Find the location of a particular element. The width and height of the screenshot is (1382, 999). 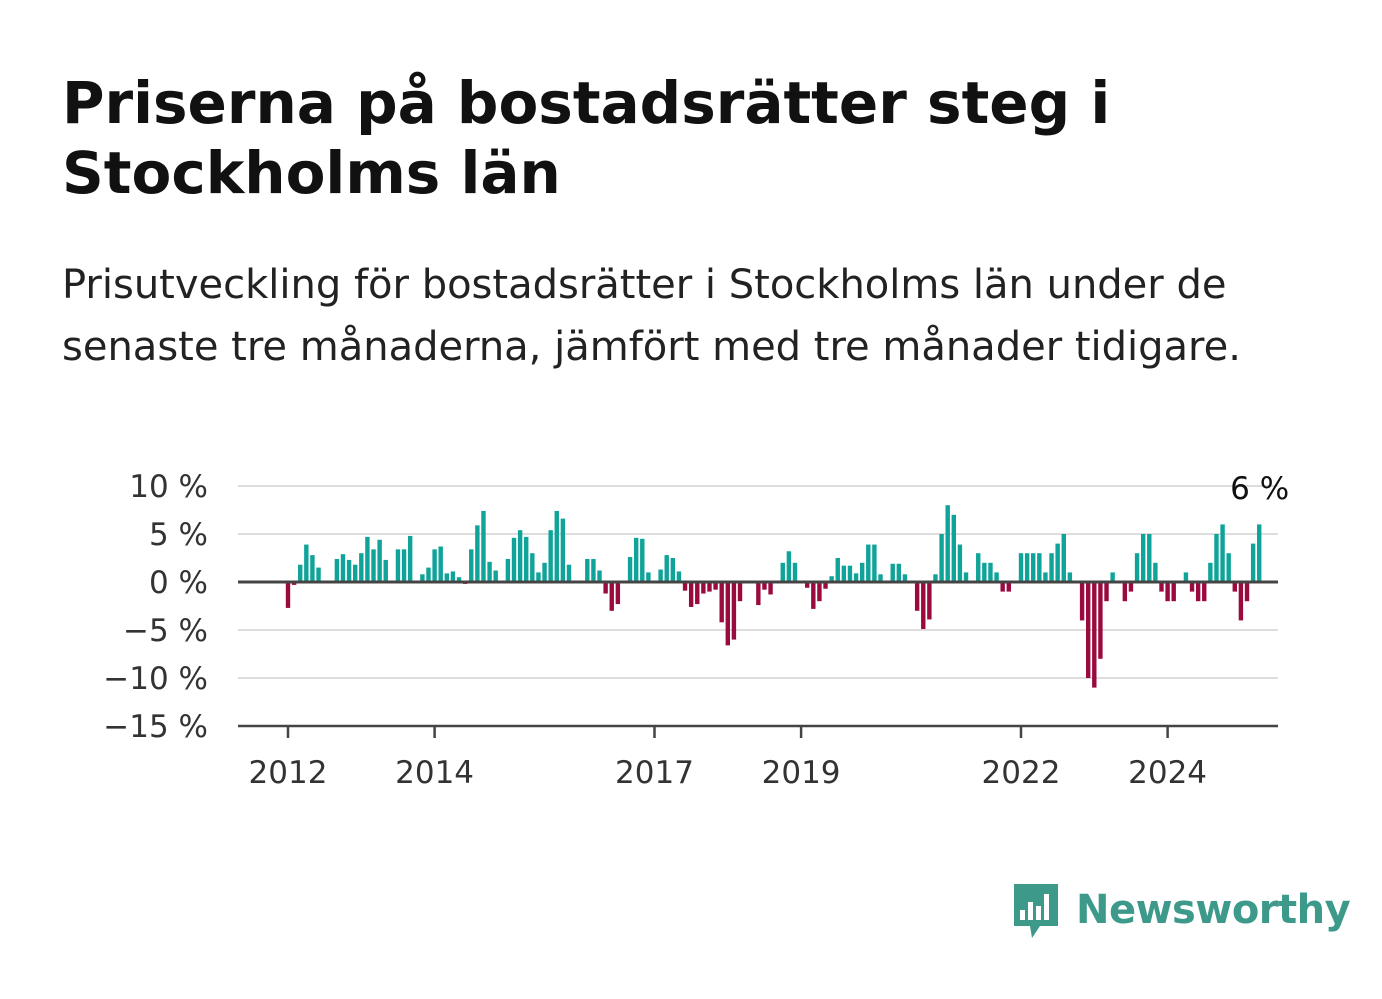

y-tick-label: 0 % is located at coordinates (178, 583).